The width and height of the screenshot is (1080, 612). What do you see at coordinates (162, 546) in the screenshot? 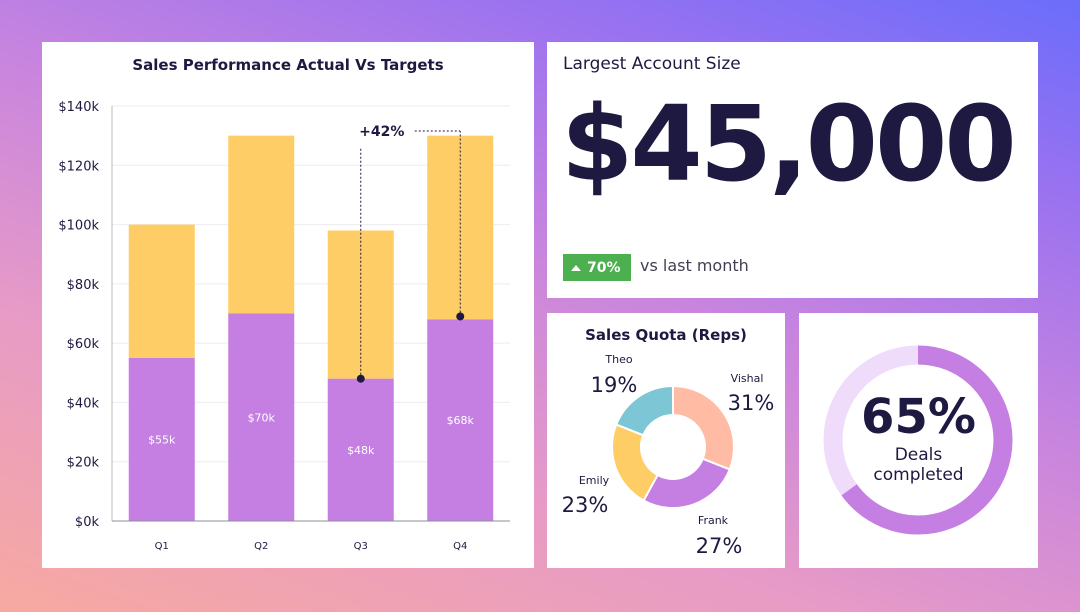
I see `x-tick-label: Q1` at bounding box center [162, 546].